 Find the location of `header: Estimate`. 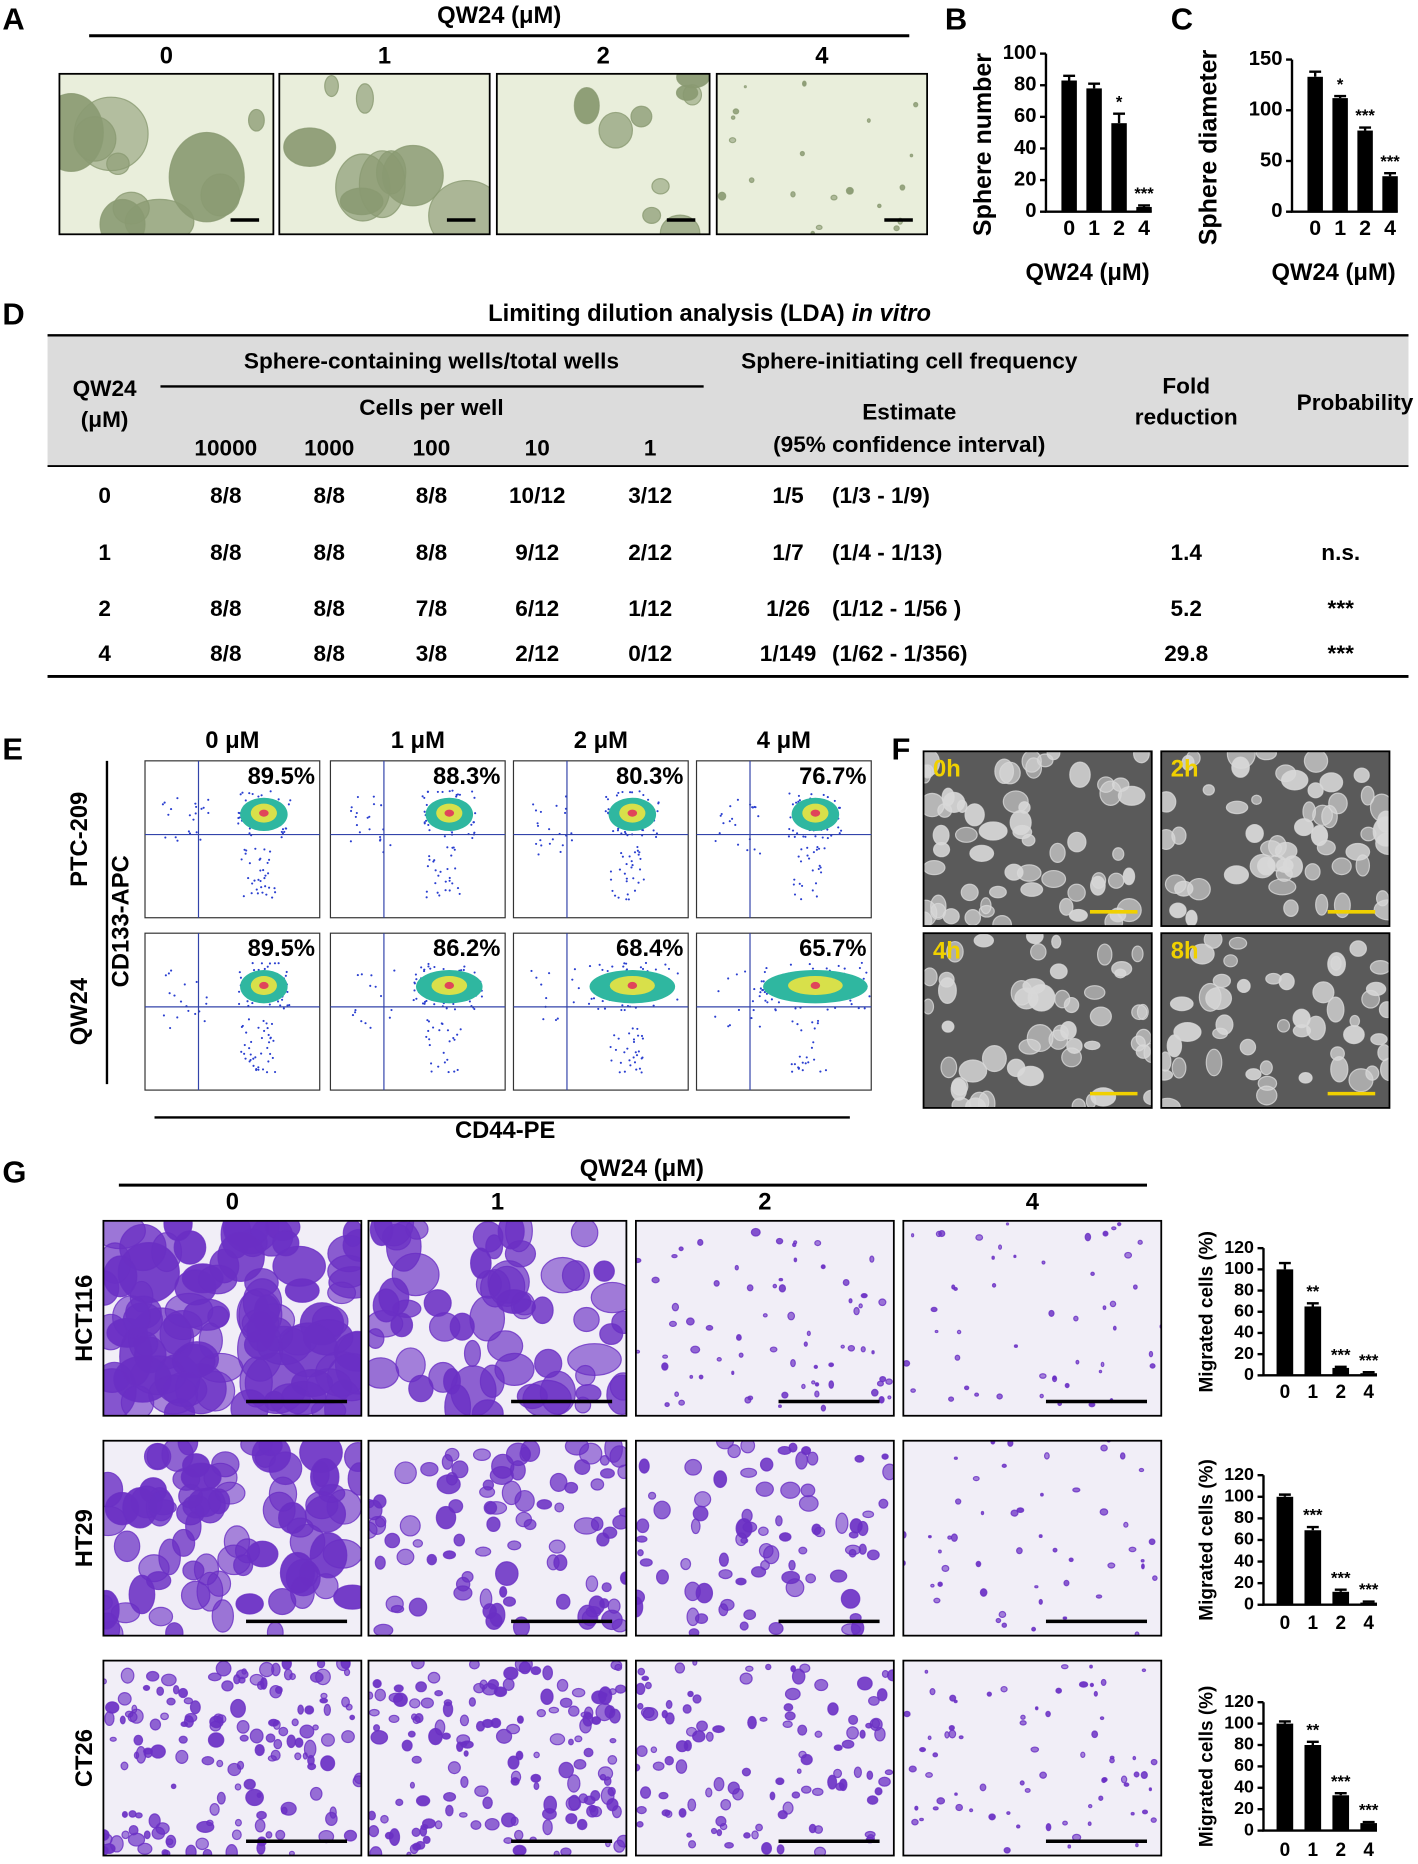

header: Estimate is located at coordinates (909, 412).